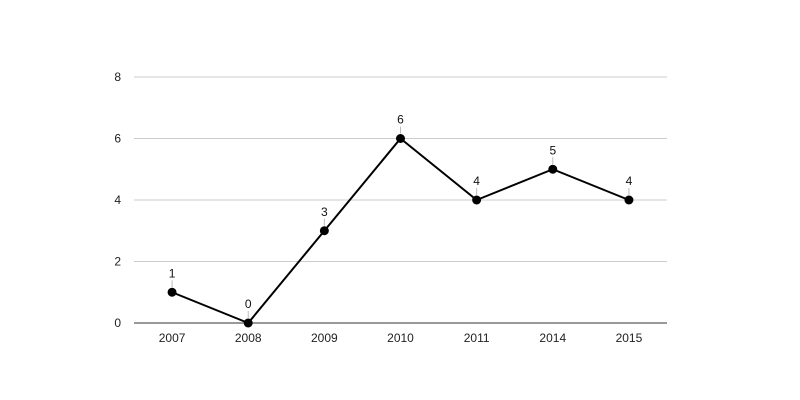 The width and height of the screenshot is (800, 400). Describe the element at coordinates (400, 338) in the screenshot. I see `x-tick-label: 2010` at that location.